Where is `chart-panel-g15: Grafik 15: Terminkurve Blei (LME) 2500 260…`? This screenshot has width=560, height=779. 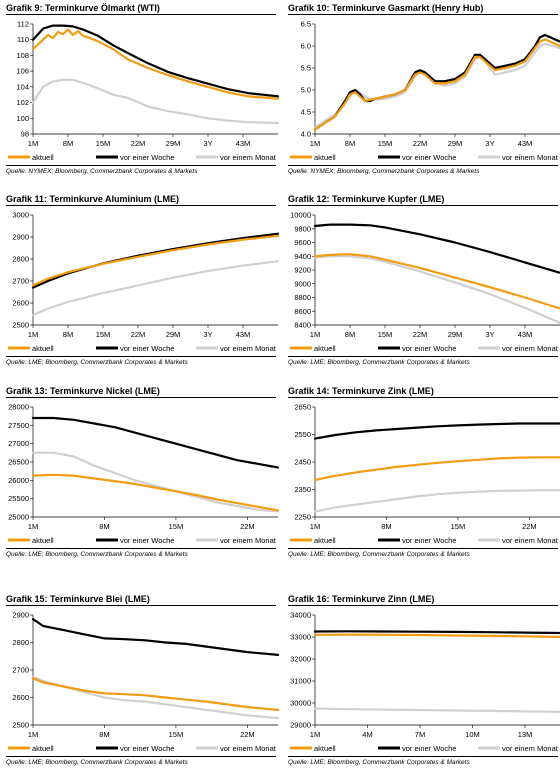
chart-panel-g15: Grafik 15: Terminkurve Blei (LME) 2500 260… is located at coordinates (143, 685).